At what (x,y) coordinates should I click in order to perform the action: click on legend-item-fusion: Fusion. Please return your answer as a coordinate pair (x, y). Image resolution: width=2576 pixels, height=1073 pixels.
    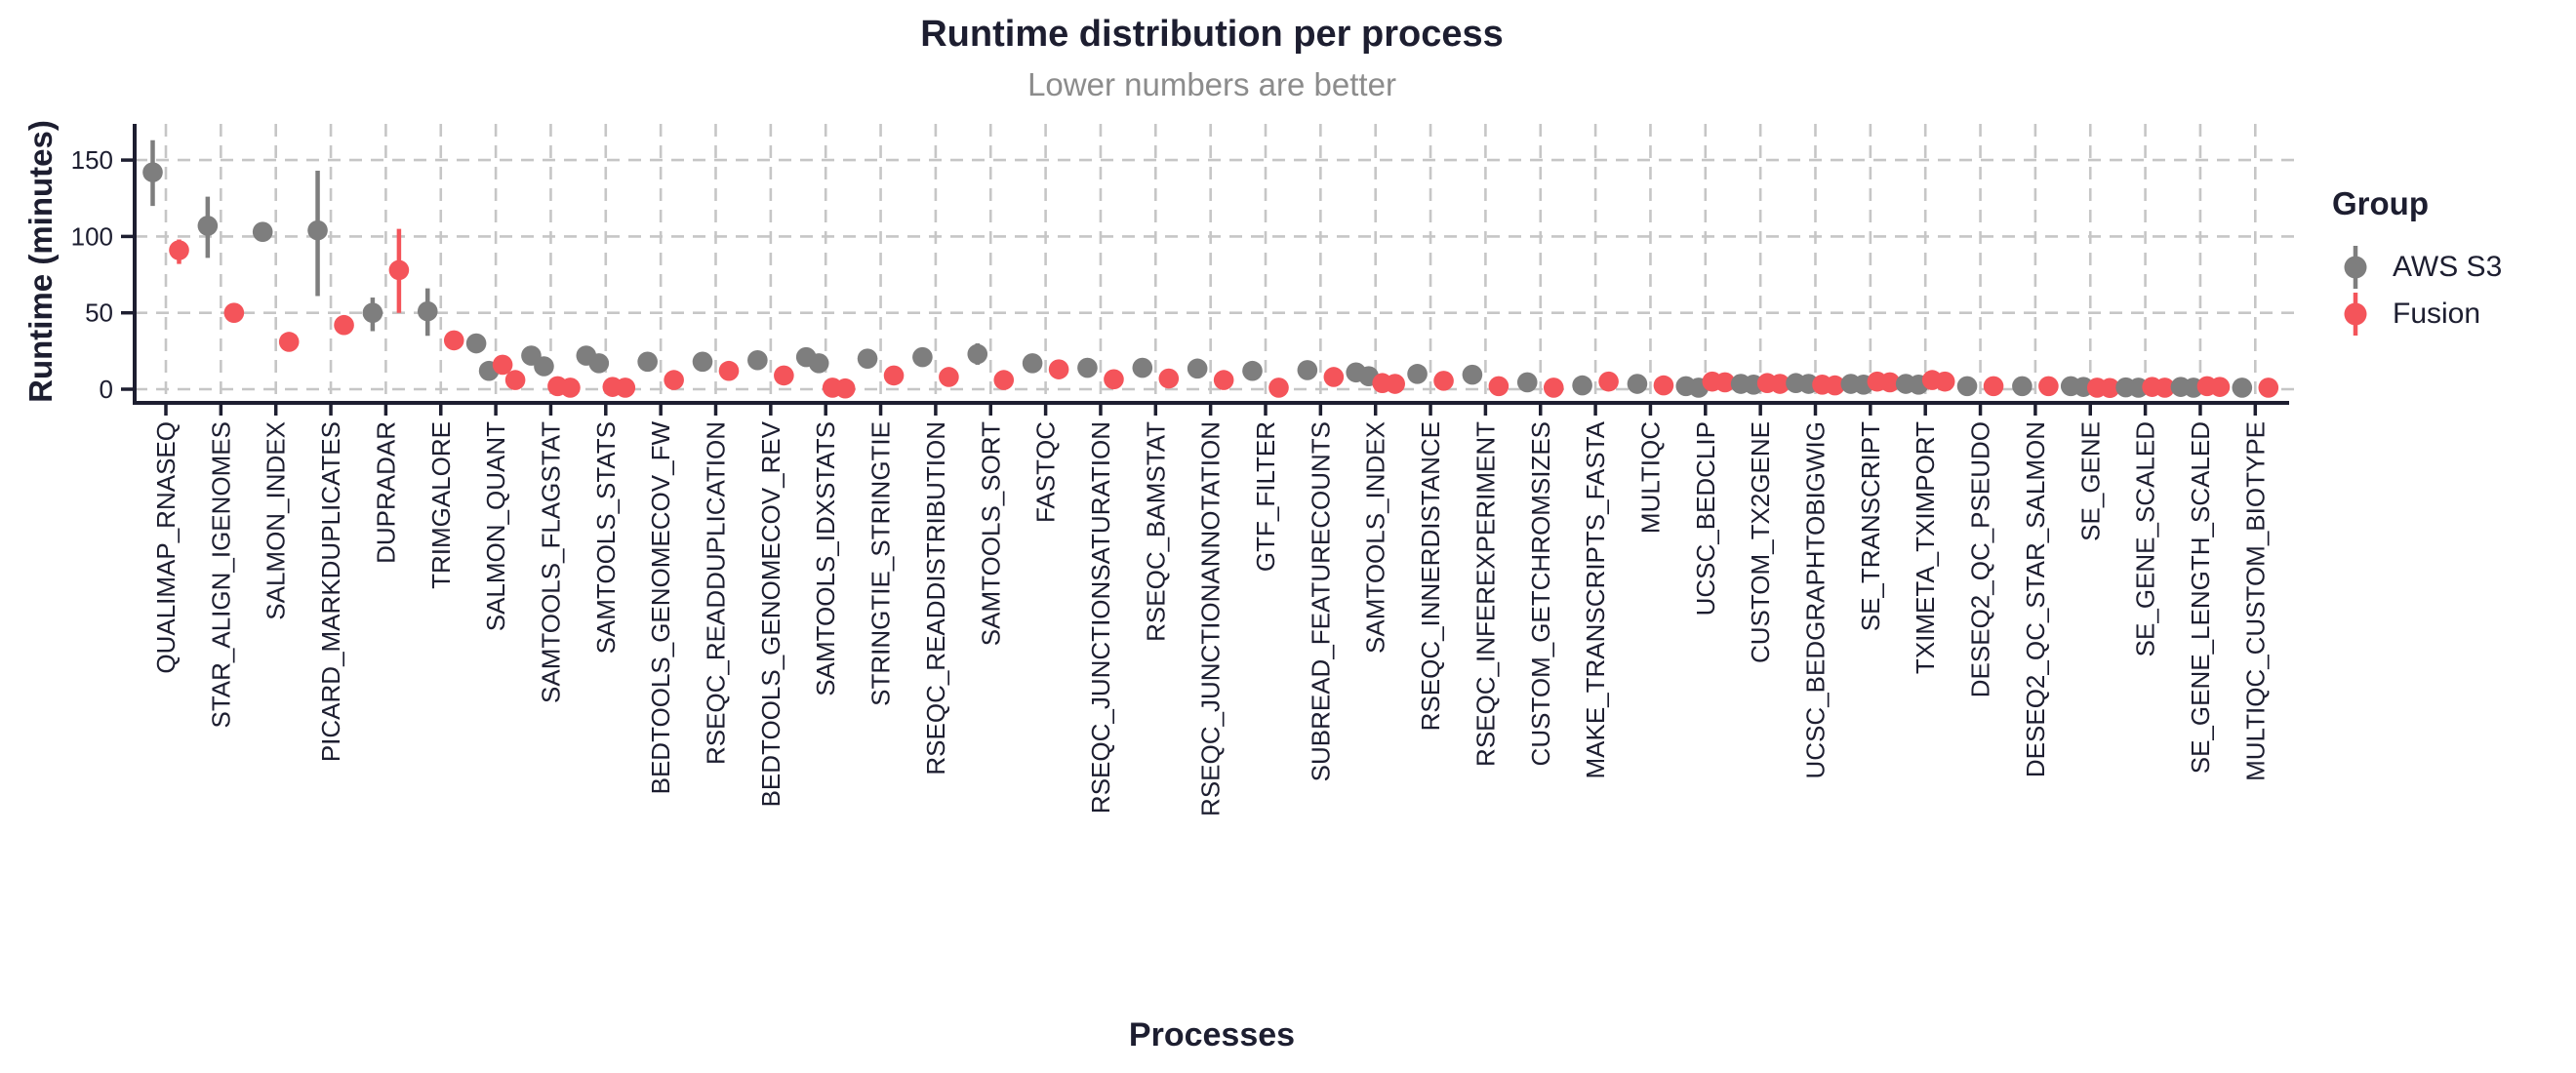
    Looking at the image, I should click on (2417, 314).